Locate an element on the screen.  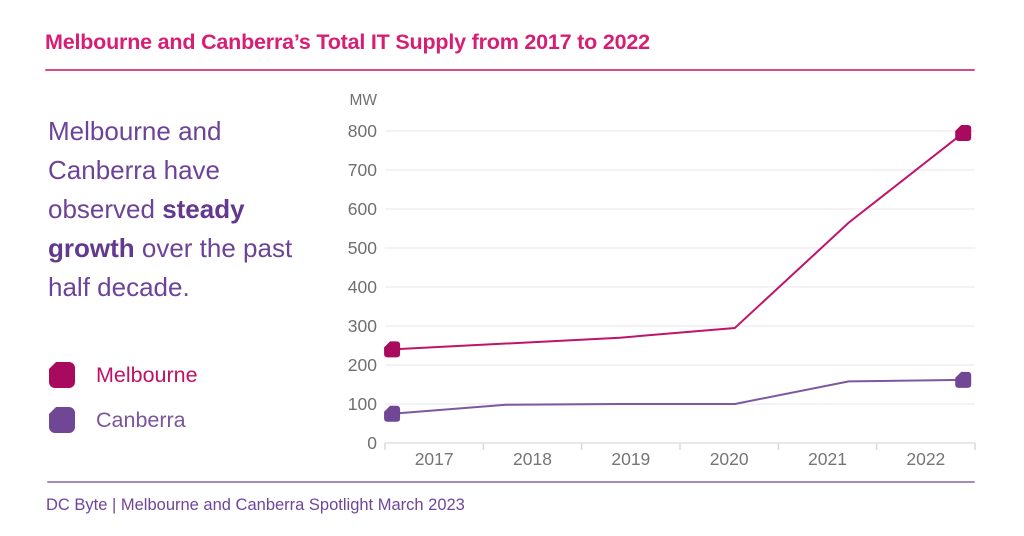
x-tick-label: 2017 is located at coordinates (434, 459).